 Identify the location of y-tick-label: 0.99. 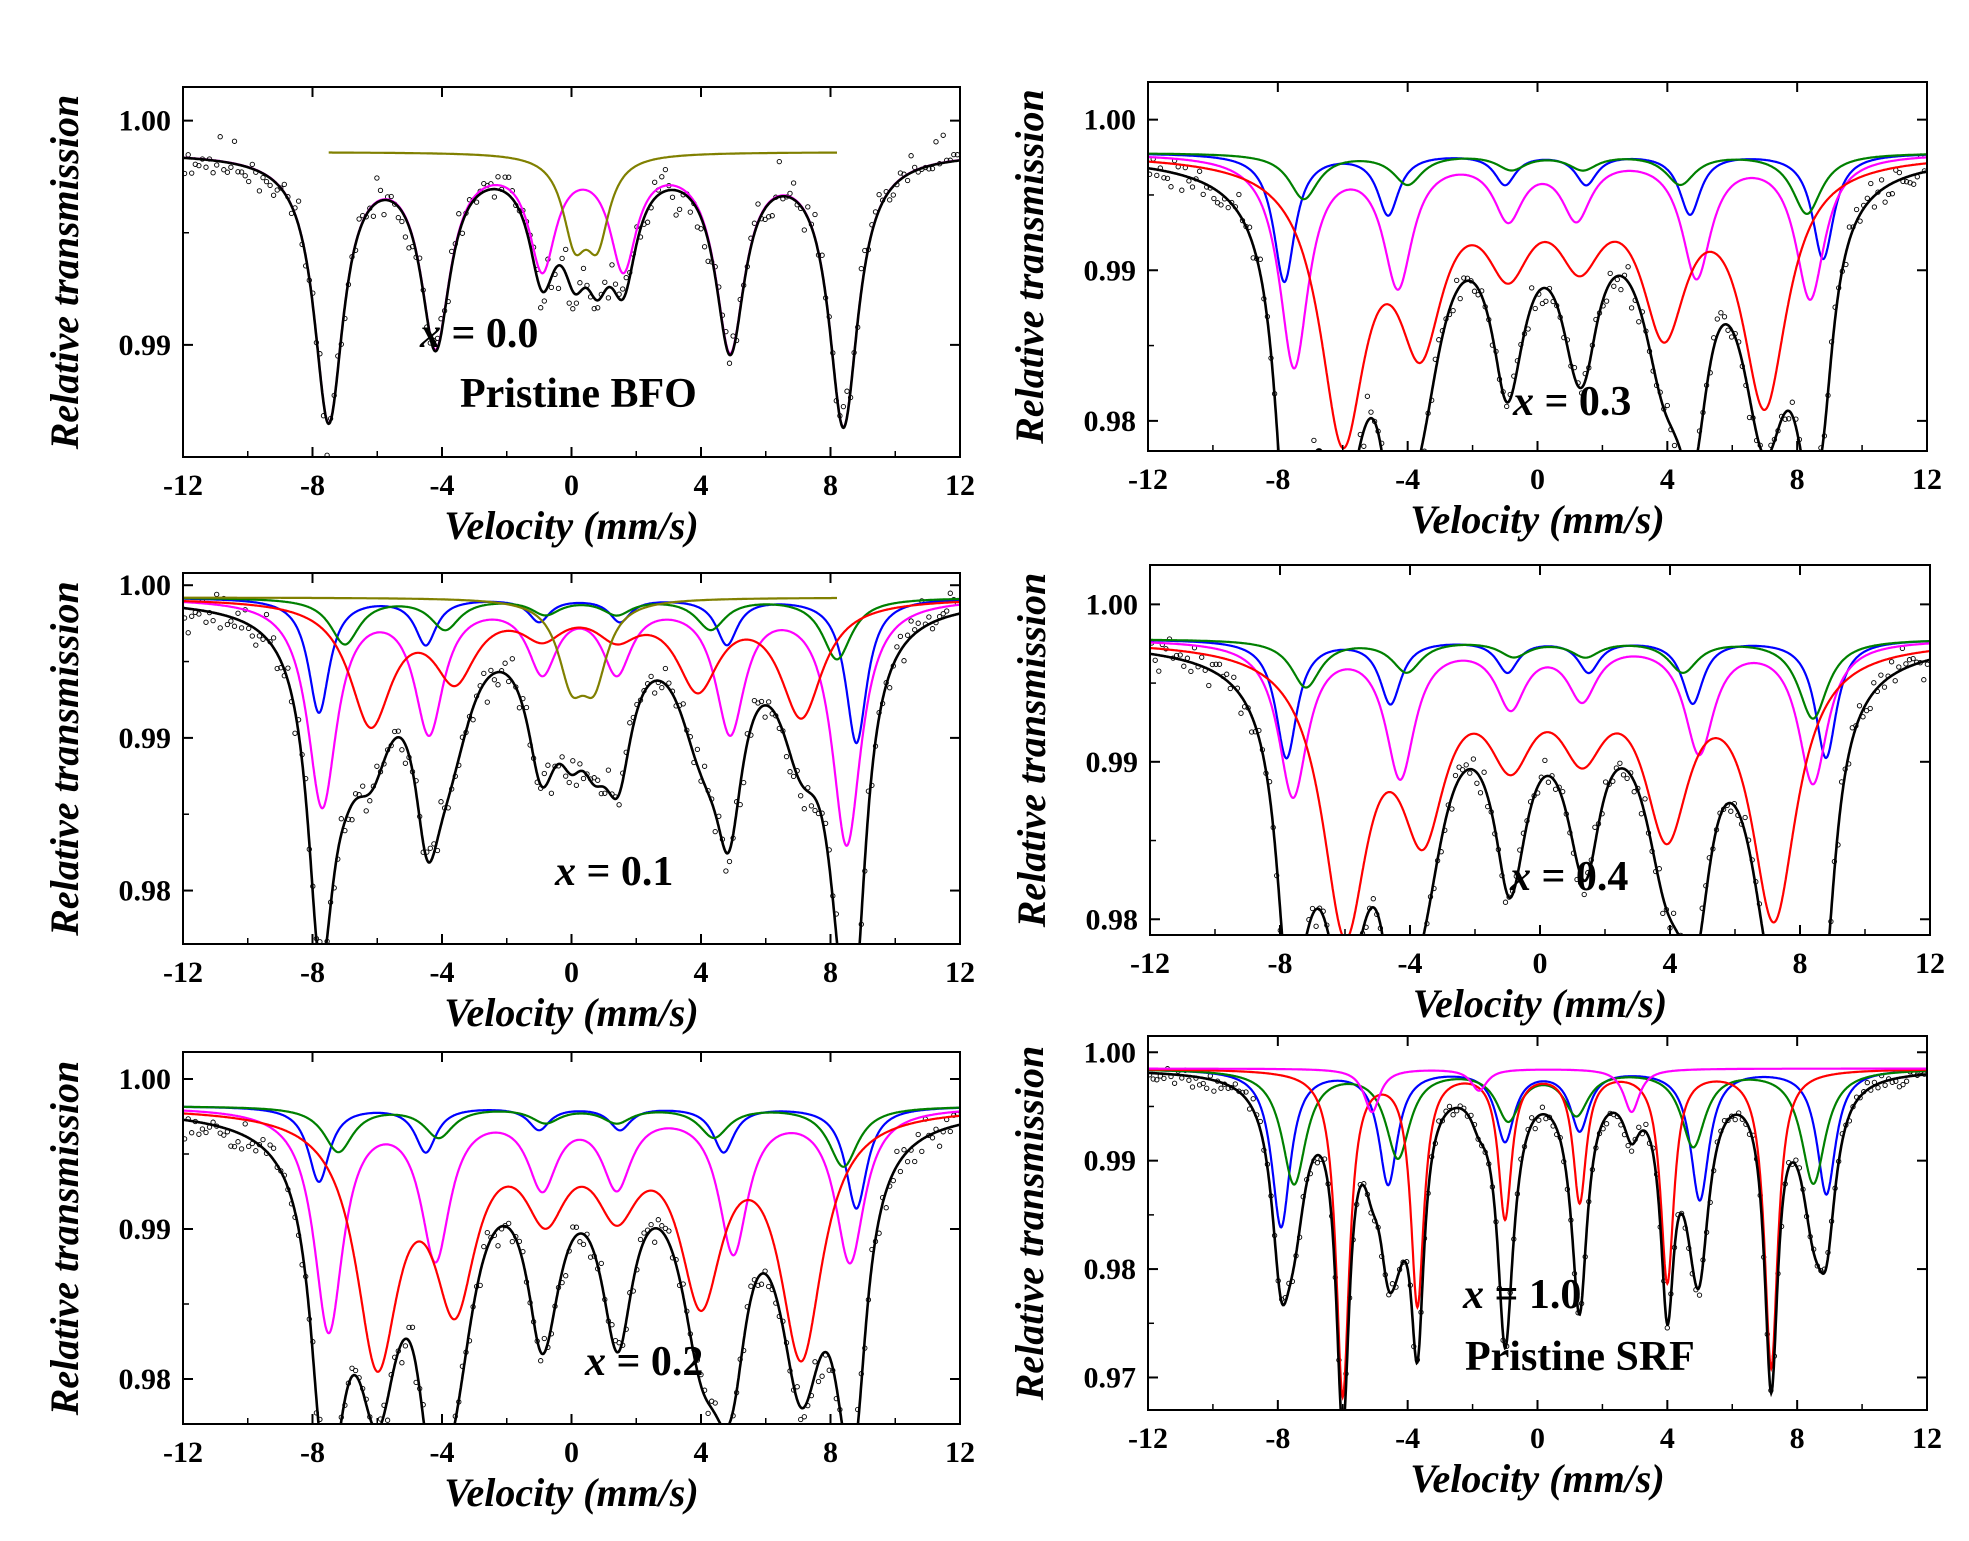
(1110, 270).